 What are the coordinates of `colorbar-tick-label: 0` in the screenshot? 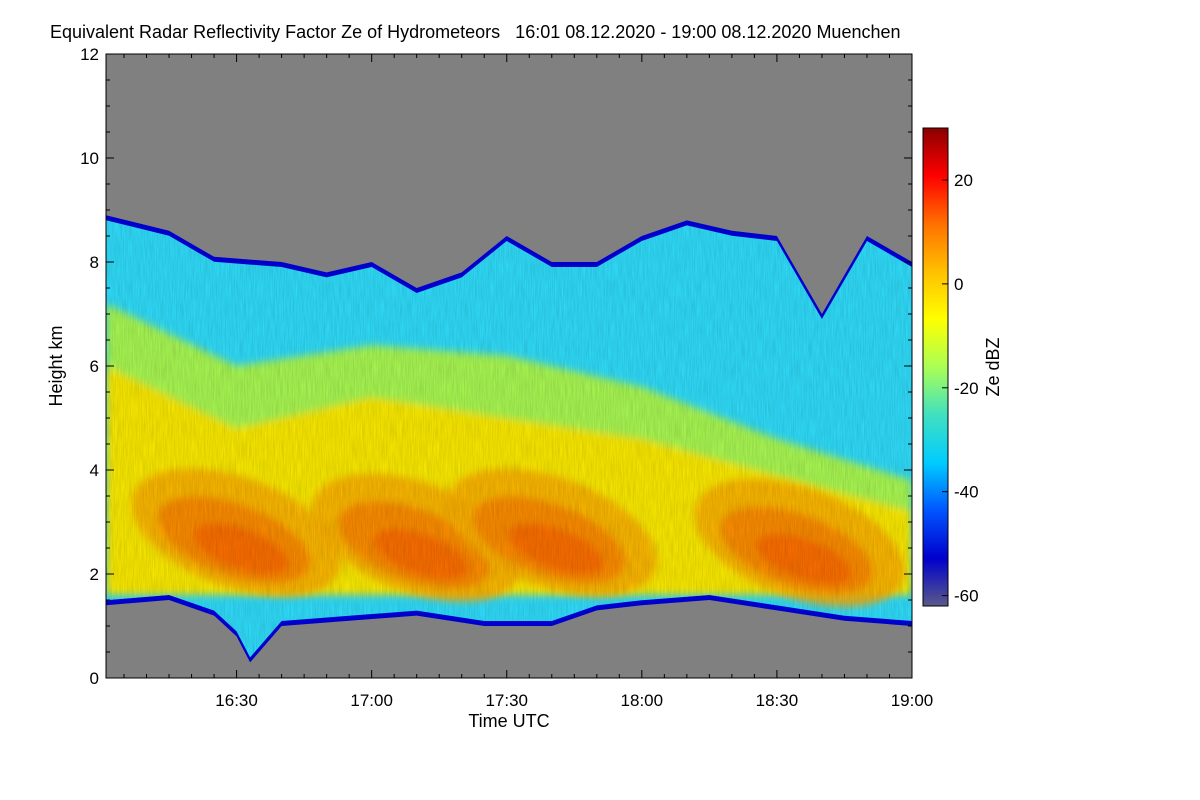 It's located at (958, 284).